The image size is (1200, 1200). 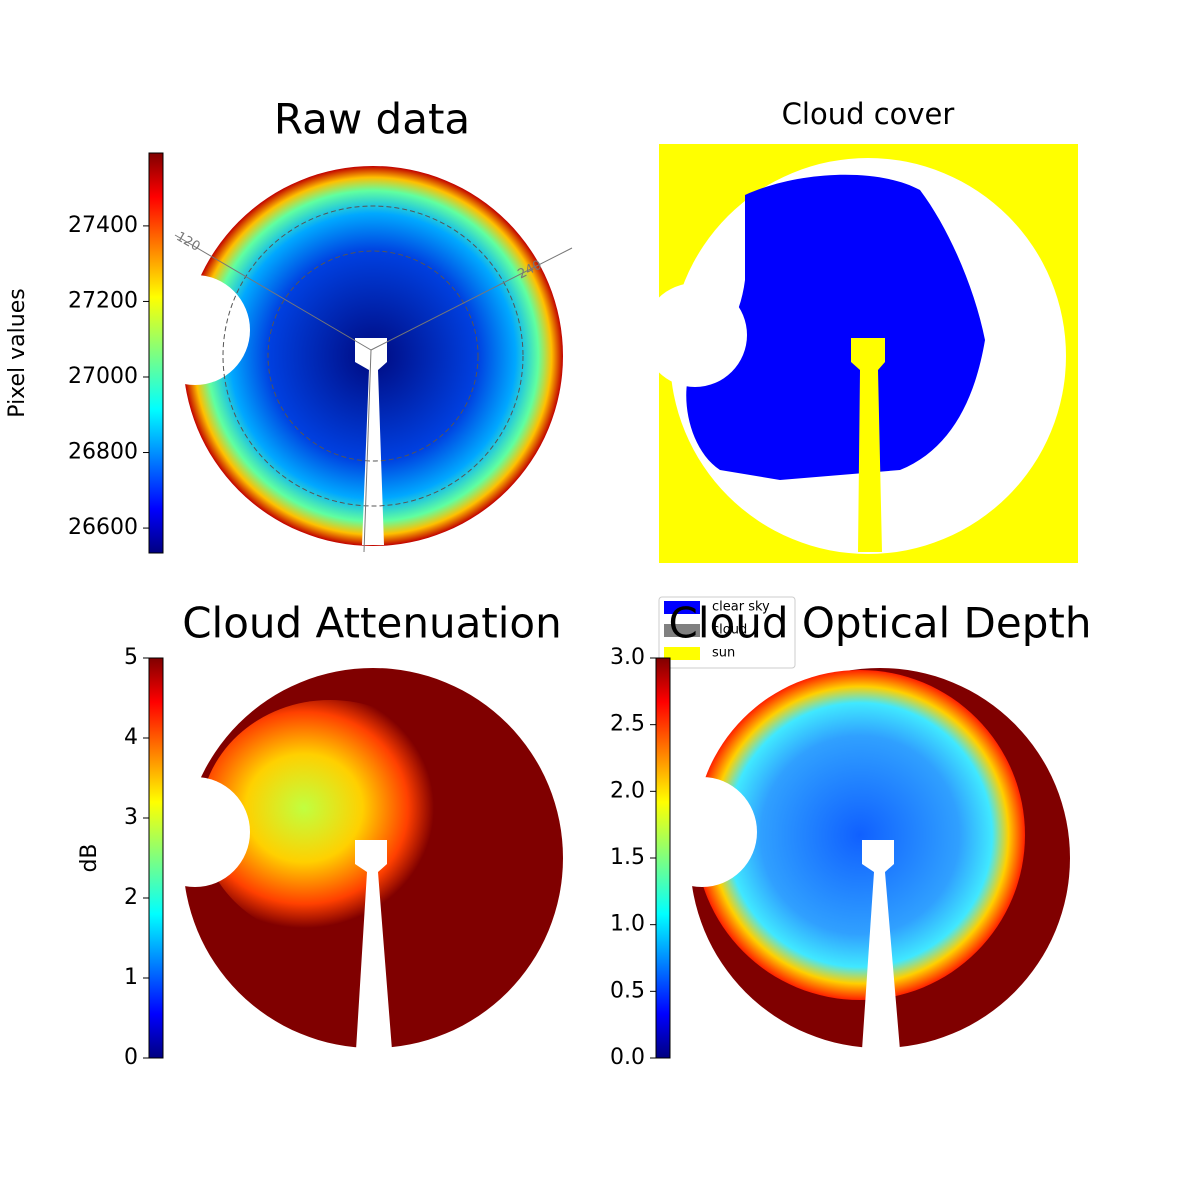 What do you see at coordinates (131, 977) in the screenshot?
I see `colorbar-tick-label: 1` at bounding box center [131, 977].